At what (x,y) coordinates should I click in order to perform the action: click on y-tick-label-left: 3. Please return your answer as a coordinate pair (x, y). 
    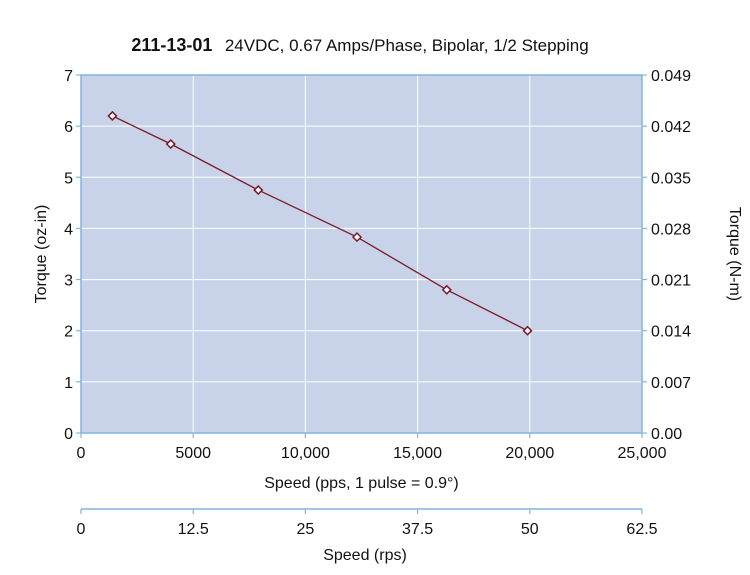
    Looking at the image, I should click on (68, 281).